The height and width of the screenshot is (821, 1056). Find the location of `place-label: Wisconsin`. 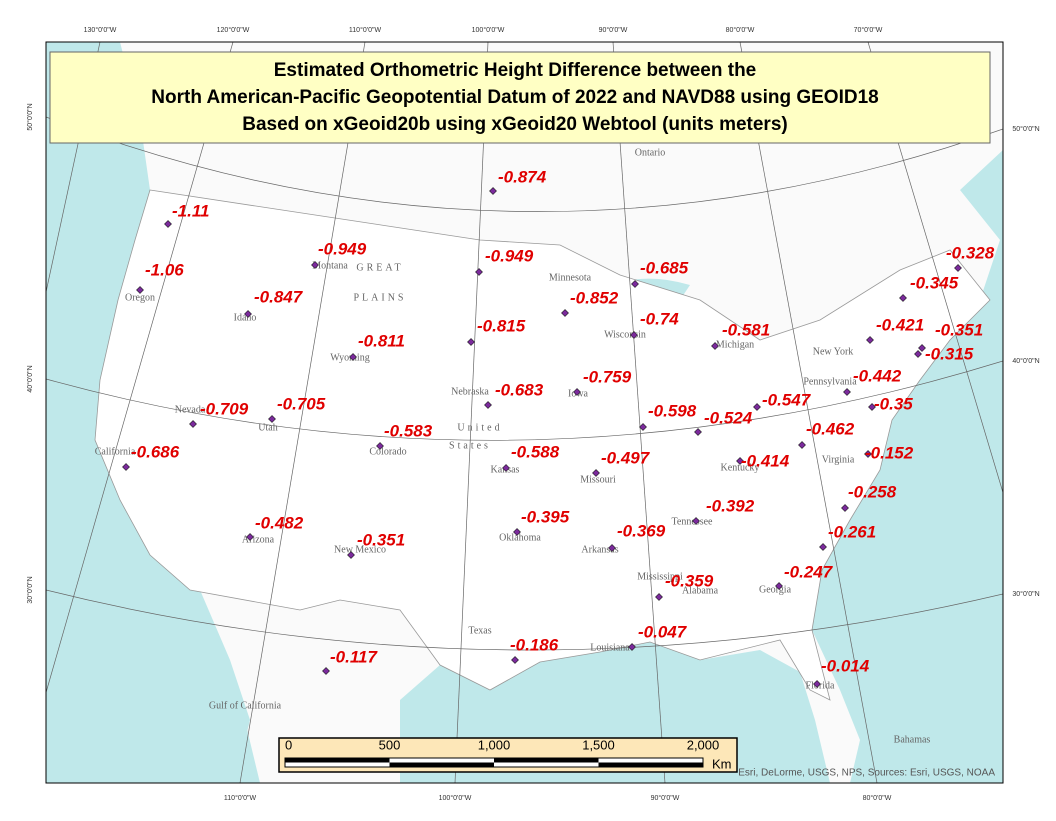

place-label: Wisconsin is located at coordinates (625, 334).